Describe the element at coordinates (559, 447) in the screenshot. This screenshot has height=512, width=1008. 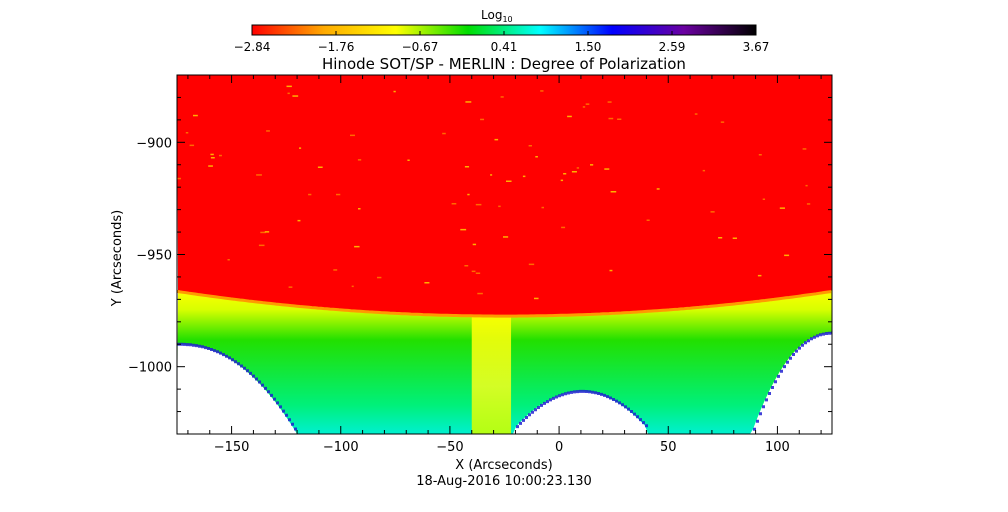
I see `x-tick-label: 0` at that location.